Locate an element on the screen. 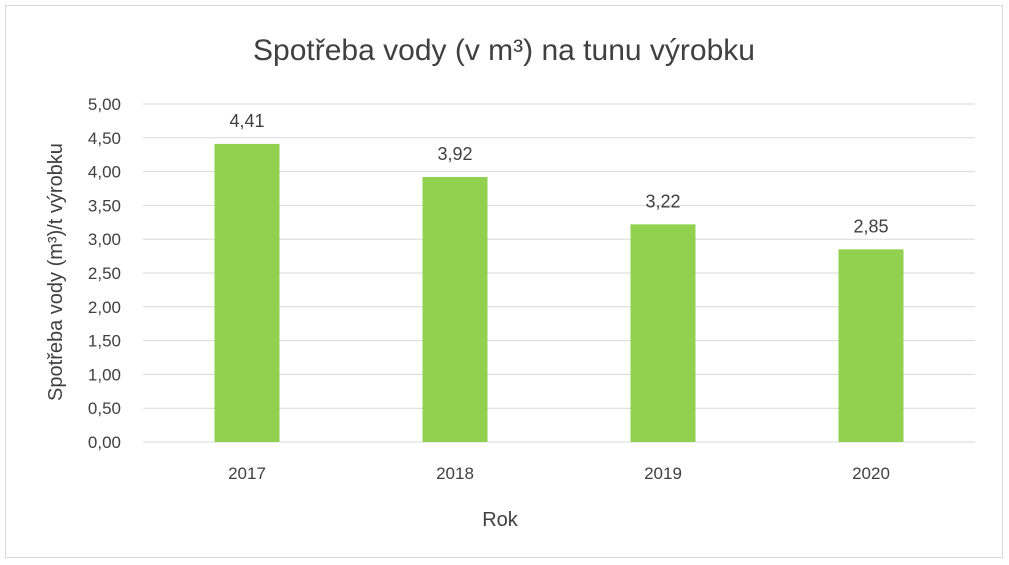 Image resolution: width=1009 pixels, height=565 pixels. x-axis-ticks: 2017 2018 2019 2020 is located at coordinates (559, 473).